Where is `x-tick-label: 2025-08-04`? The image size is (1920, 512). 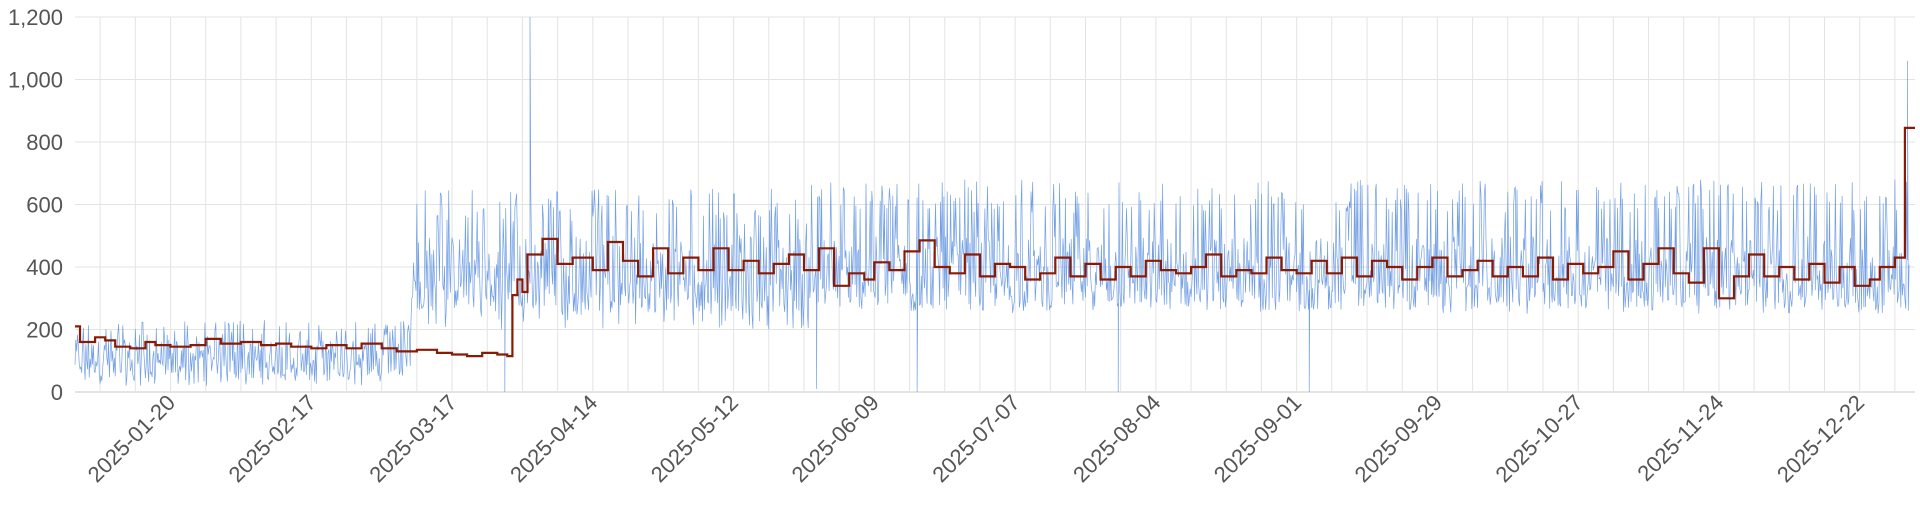
x-tick-label: 2025-08-04 is located at coordinates (1116, 438).